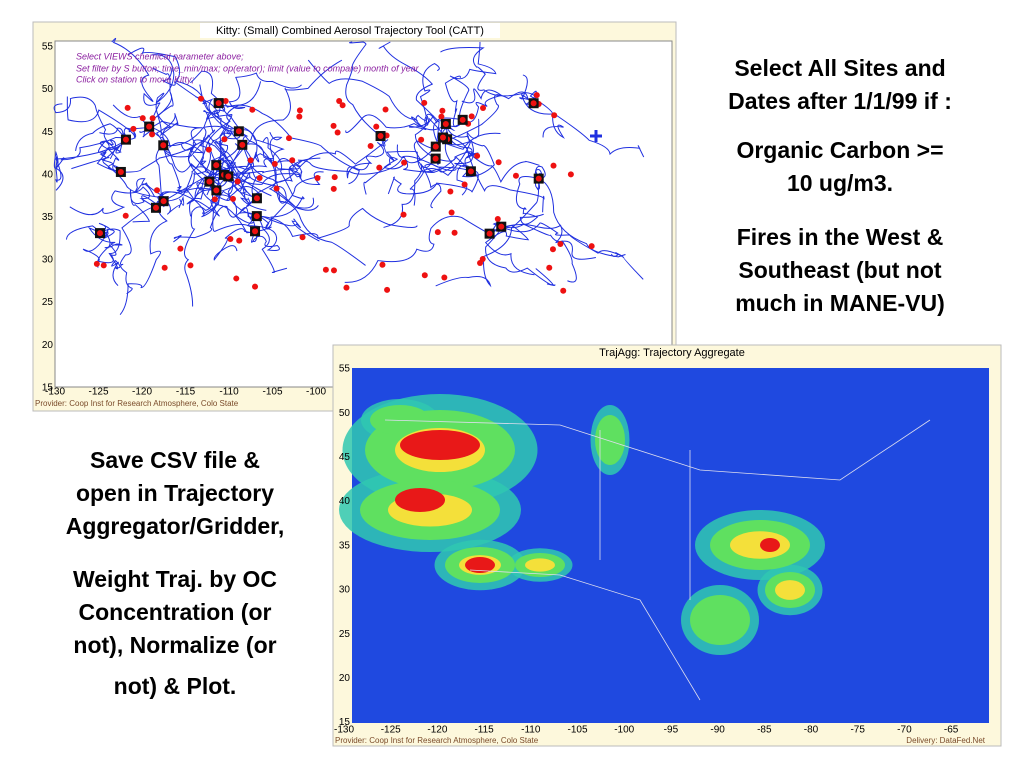 The image size is (1024, 768). Describe the element at coordinates (717, 730) in the screenshot. I see `lon-tick-label: -90` at that location.